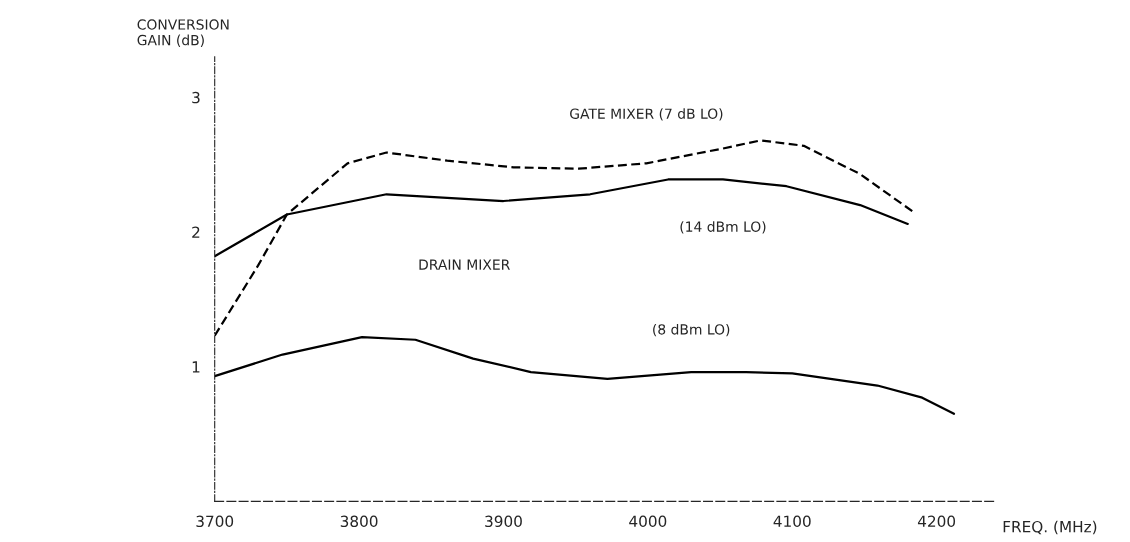 The image size is (1130, 542). What do you see at coordinates (585, 375) in the screenshot?
I see `line-series` at bounding box center [585, 375].